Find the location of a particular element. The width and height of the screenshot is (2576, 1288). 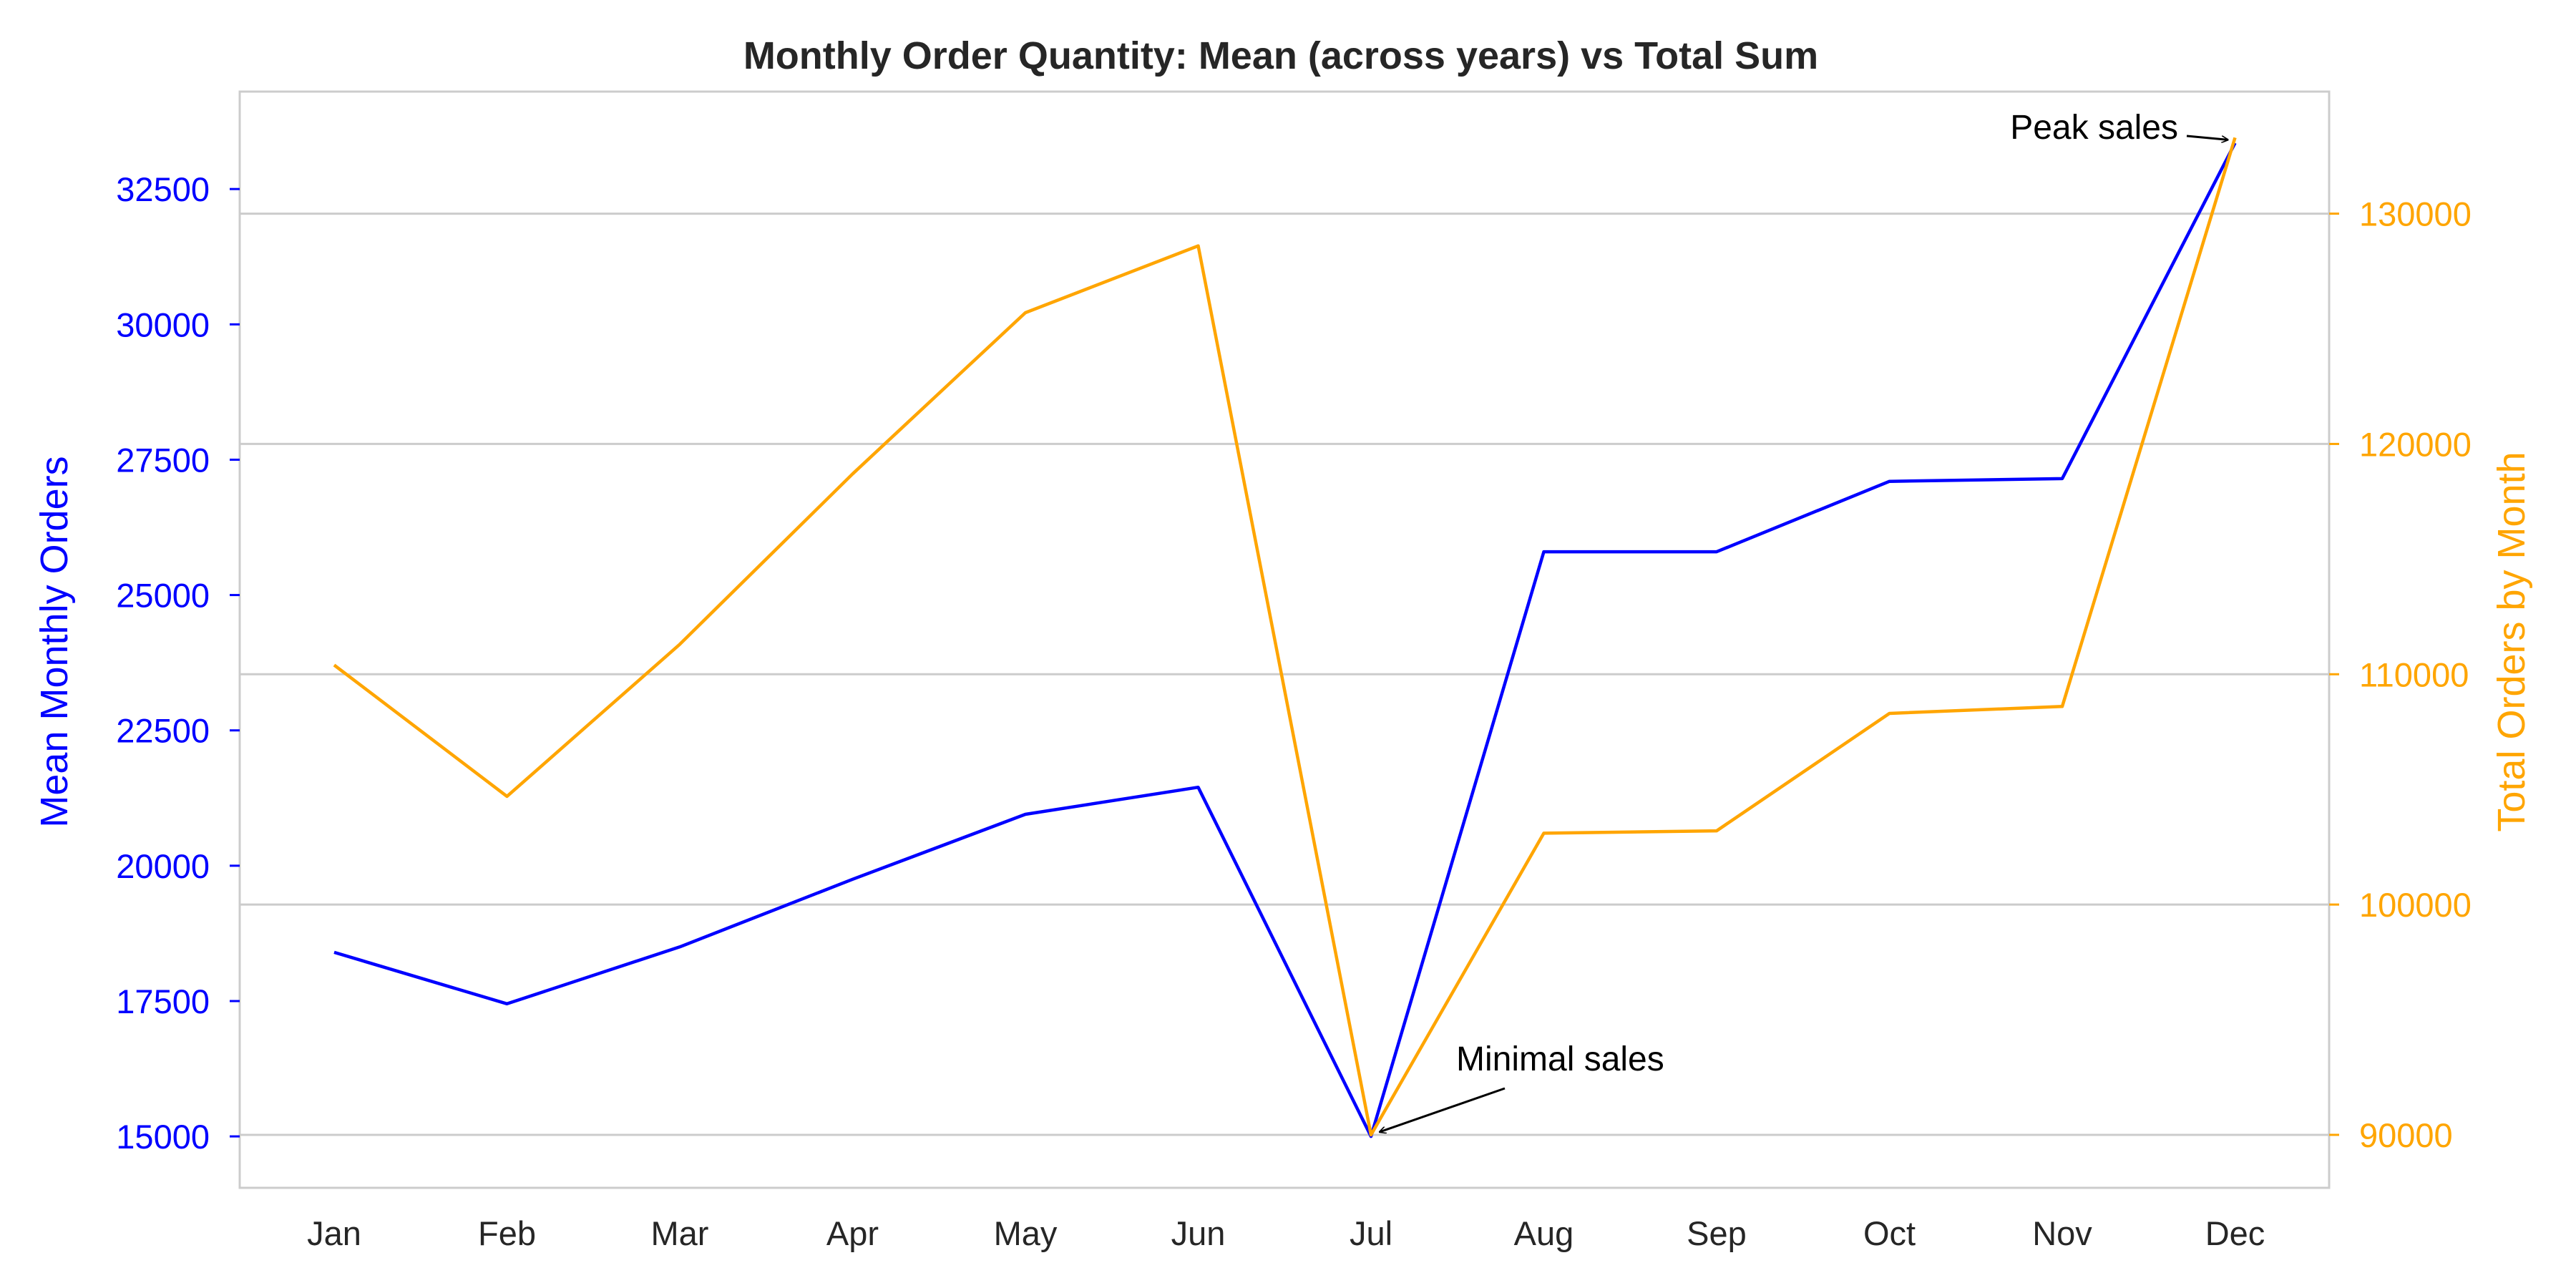

right-tick-label-90000: 90000 is located at coordinates (2406, 1135).